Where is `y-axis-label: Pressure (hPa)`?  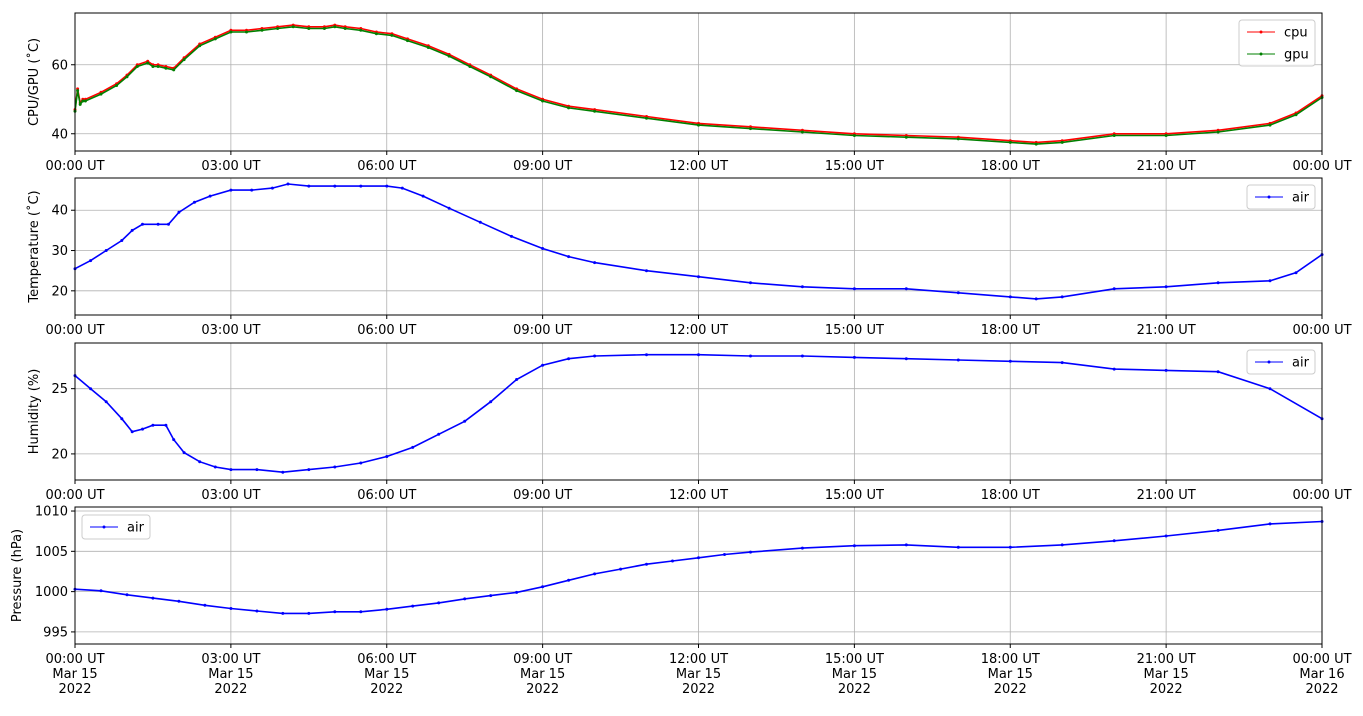 y-axis-label: Pressure (hPa) is located at coordinates (17, 575).